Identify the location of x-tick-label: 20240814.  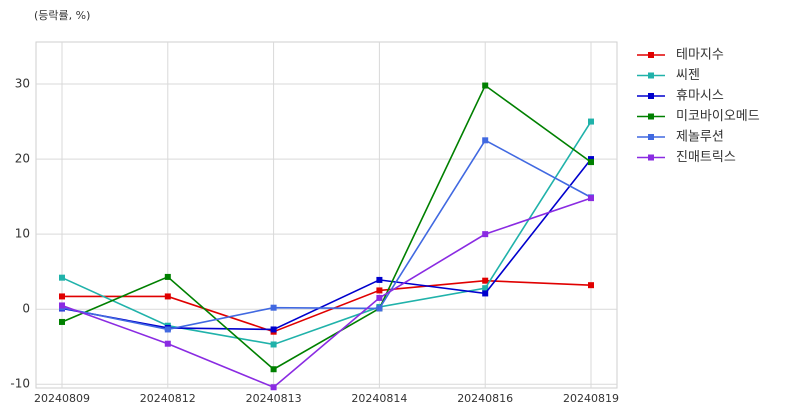
(379, 398).